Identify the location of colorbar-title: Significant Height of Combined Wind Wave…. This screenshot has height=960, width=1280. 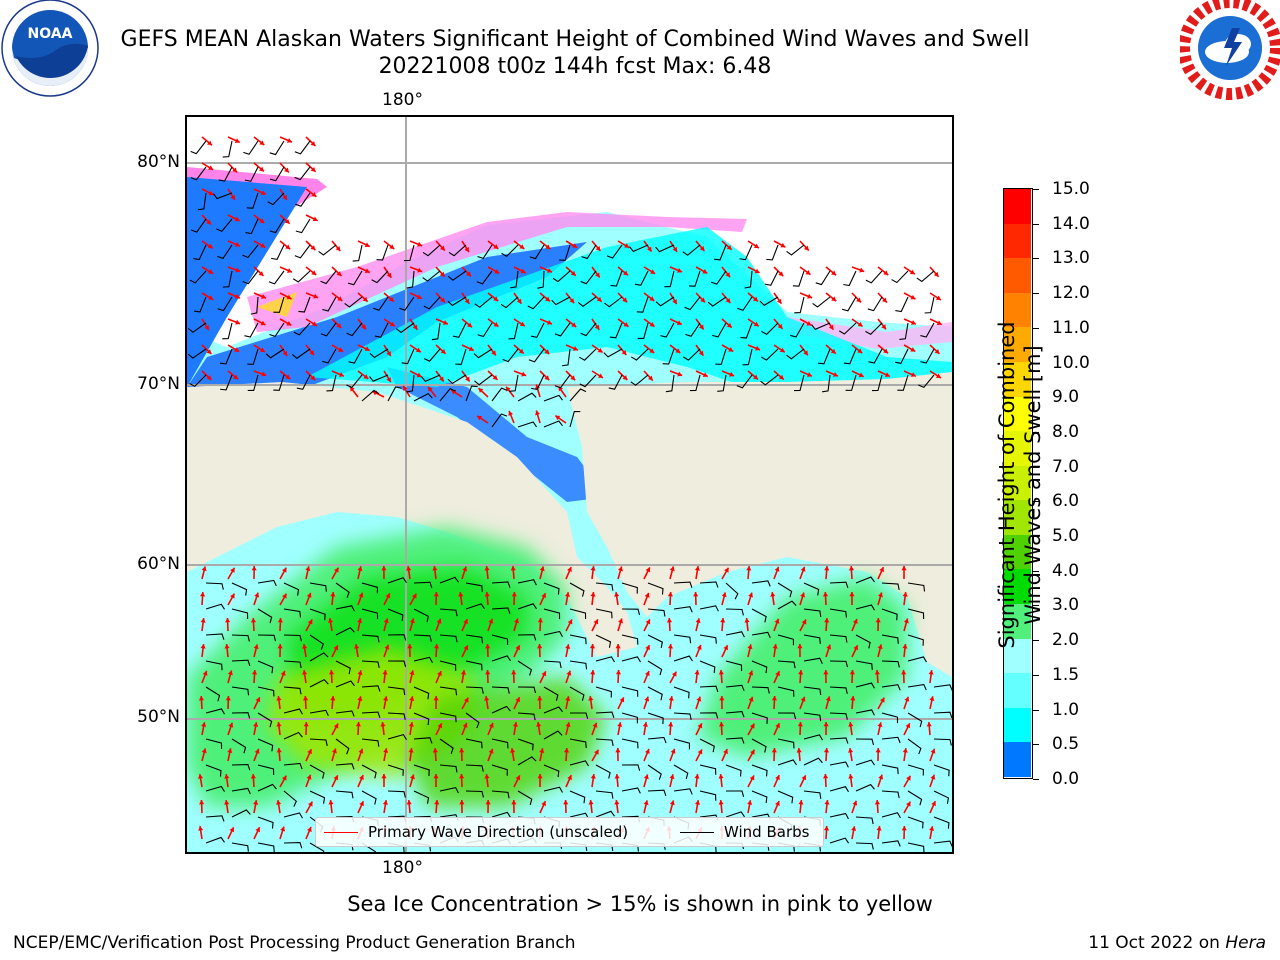
(1020, 485).